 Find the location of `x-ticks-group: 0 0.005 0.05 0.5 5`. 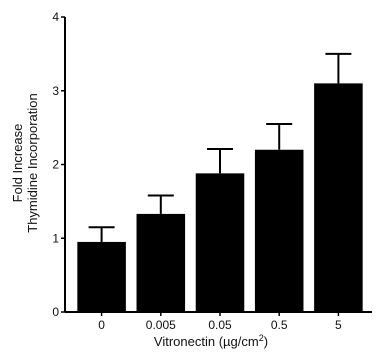

x-ticks-group: 0 0.005 0.05 0.5 5 is located at coordinates (220, 322).